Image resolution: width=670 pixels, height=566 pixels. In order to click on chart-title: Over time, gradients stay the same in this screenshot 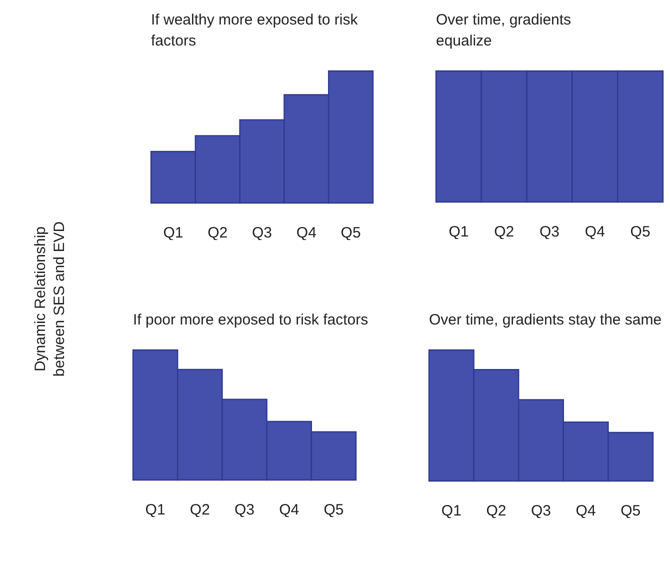, I will do `click(545, 319)`.